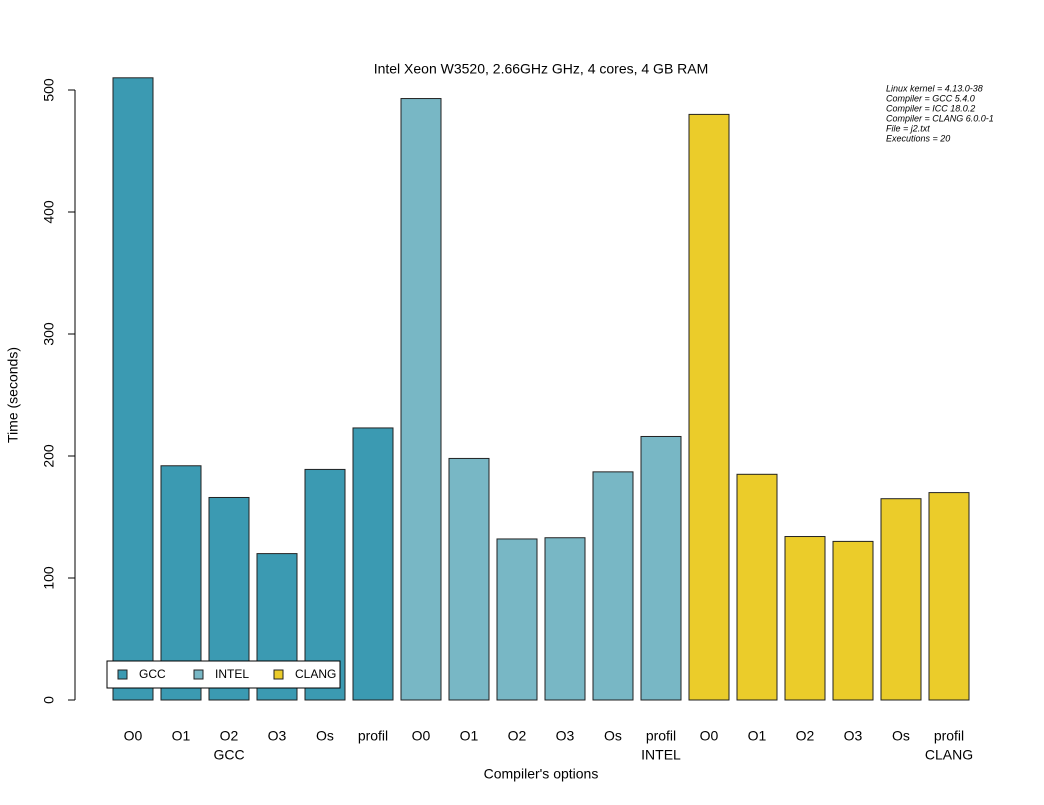  Describe the element at coordinates (940, 118) in the screenshot. I see `annotation: Compiler = CLANG 6.0.0-1` at that location.